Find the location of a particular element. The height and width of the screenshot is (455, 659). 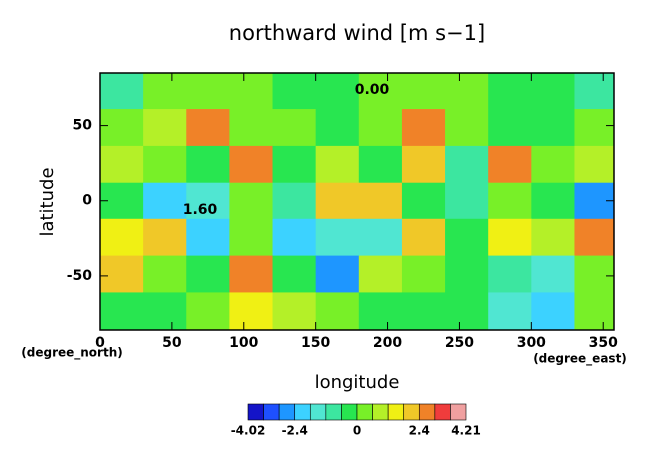

y-tick-label: 50 is located at coordinates (83, 126).